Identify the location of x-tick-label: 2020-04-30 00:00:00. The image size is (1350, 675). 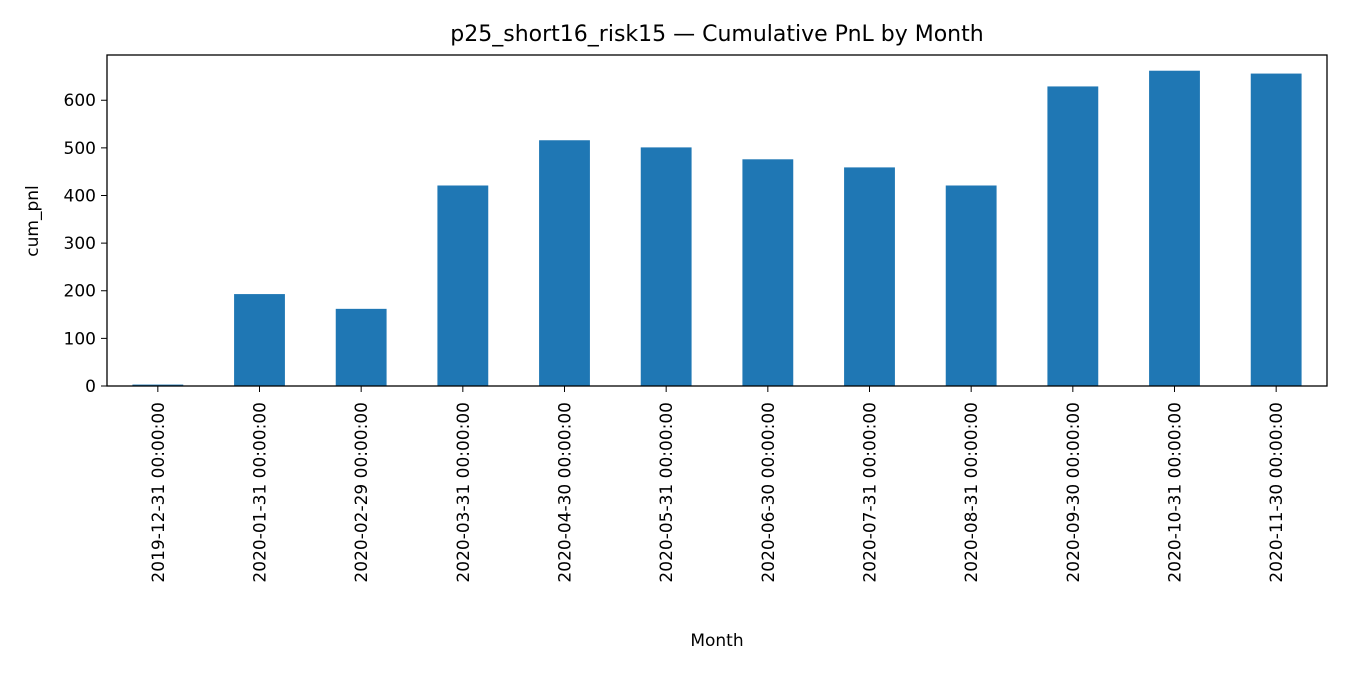
(566, 492).